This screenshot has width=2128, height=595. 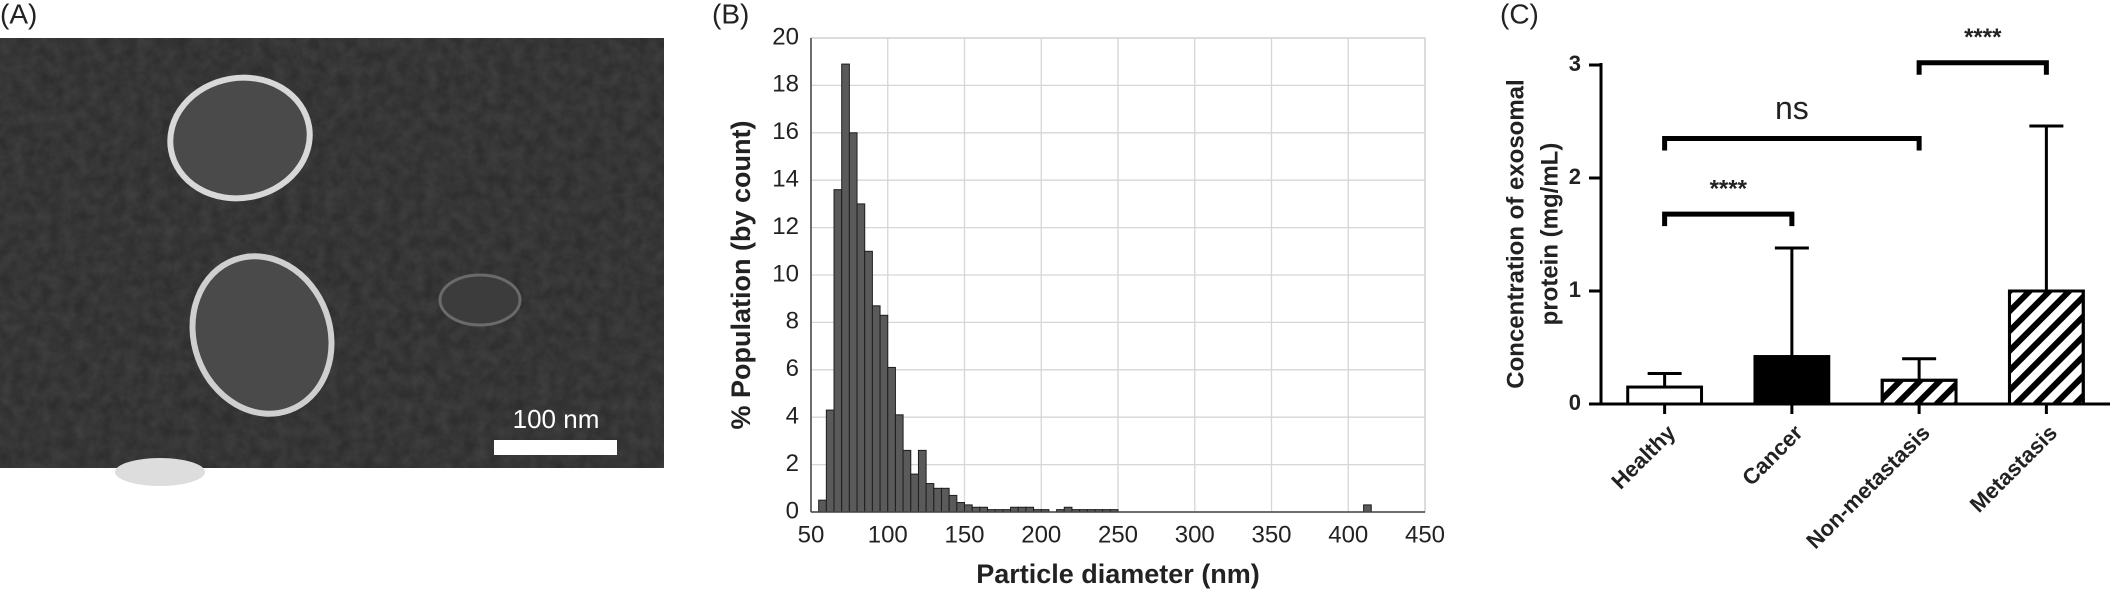 I want to click on x-tick-label: Healthy, so click(x=1643, y=456).